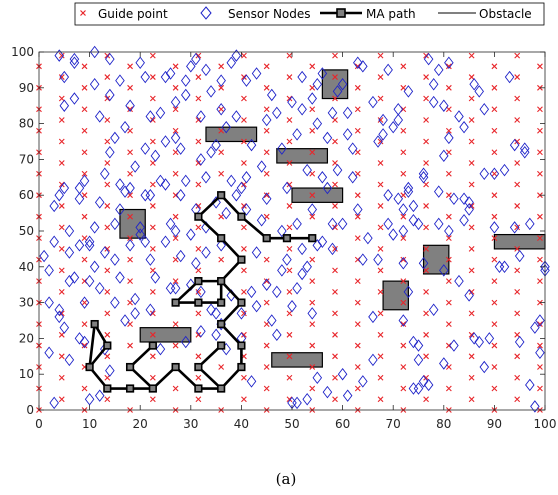  I want to click on legend-item-ma-path: MA path, so click(368, 14).